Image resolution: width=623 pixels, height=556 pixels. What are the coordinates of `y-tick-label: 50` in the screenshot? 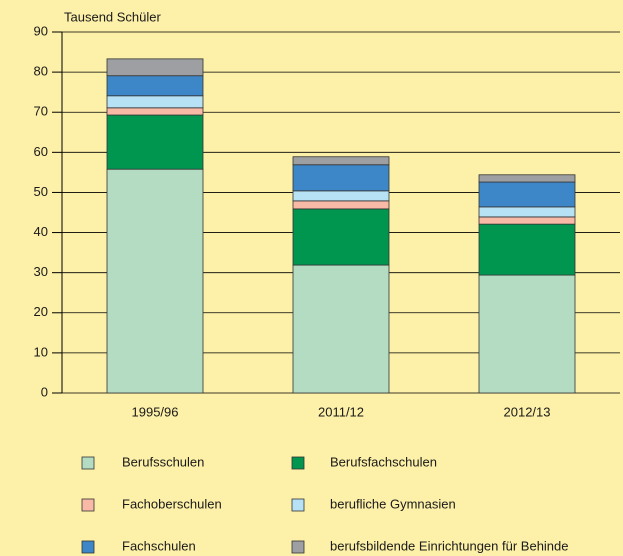 It's located at (41, 191).